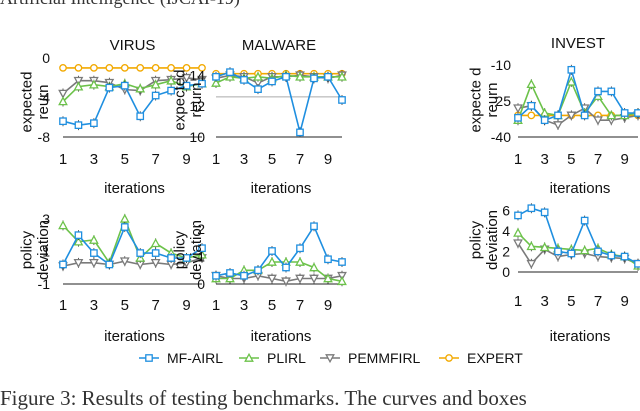 This screenshot has width=640, height=411. What do you see at coordinates (495, 358) in the screenshot?
I see `legend-label: EXPERT` at bounding box center [495, 358].